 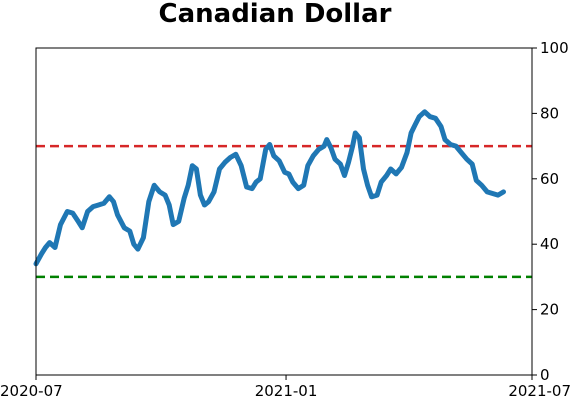 I want to click on chart-title: Canadian Dollar, so click(x=275, y=14).